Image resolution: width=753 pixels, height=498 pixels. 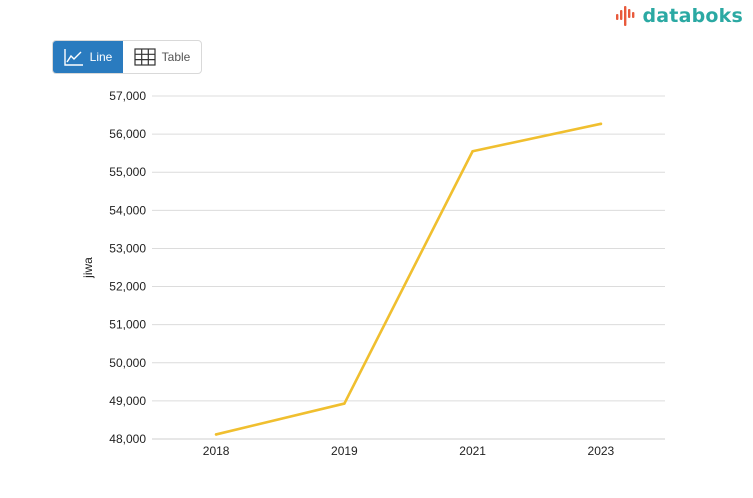 What do you see at coordinates (127, 210) in the screenshot?
I see `y-tick-label: 54,000` at bounding box center [127, 210].